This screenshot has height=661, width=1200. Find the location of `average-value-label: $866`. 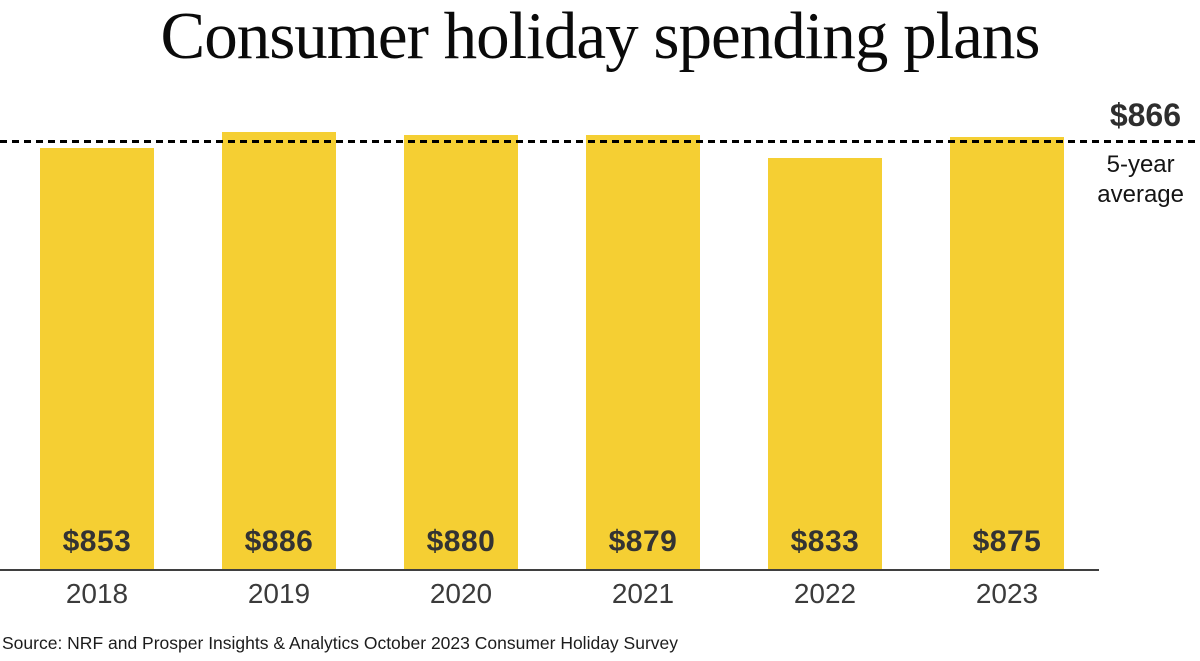

average-value-label: $866 is located at coordinates (1145, 115).